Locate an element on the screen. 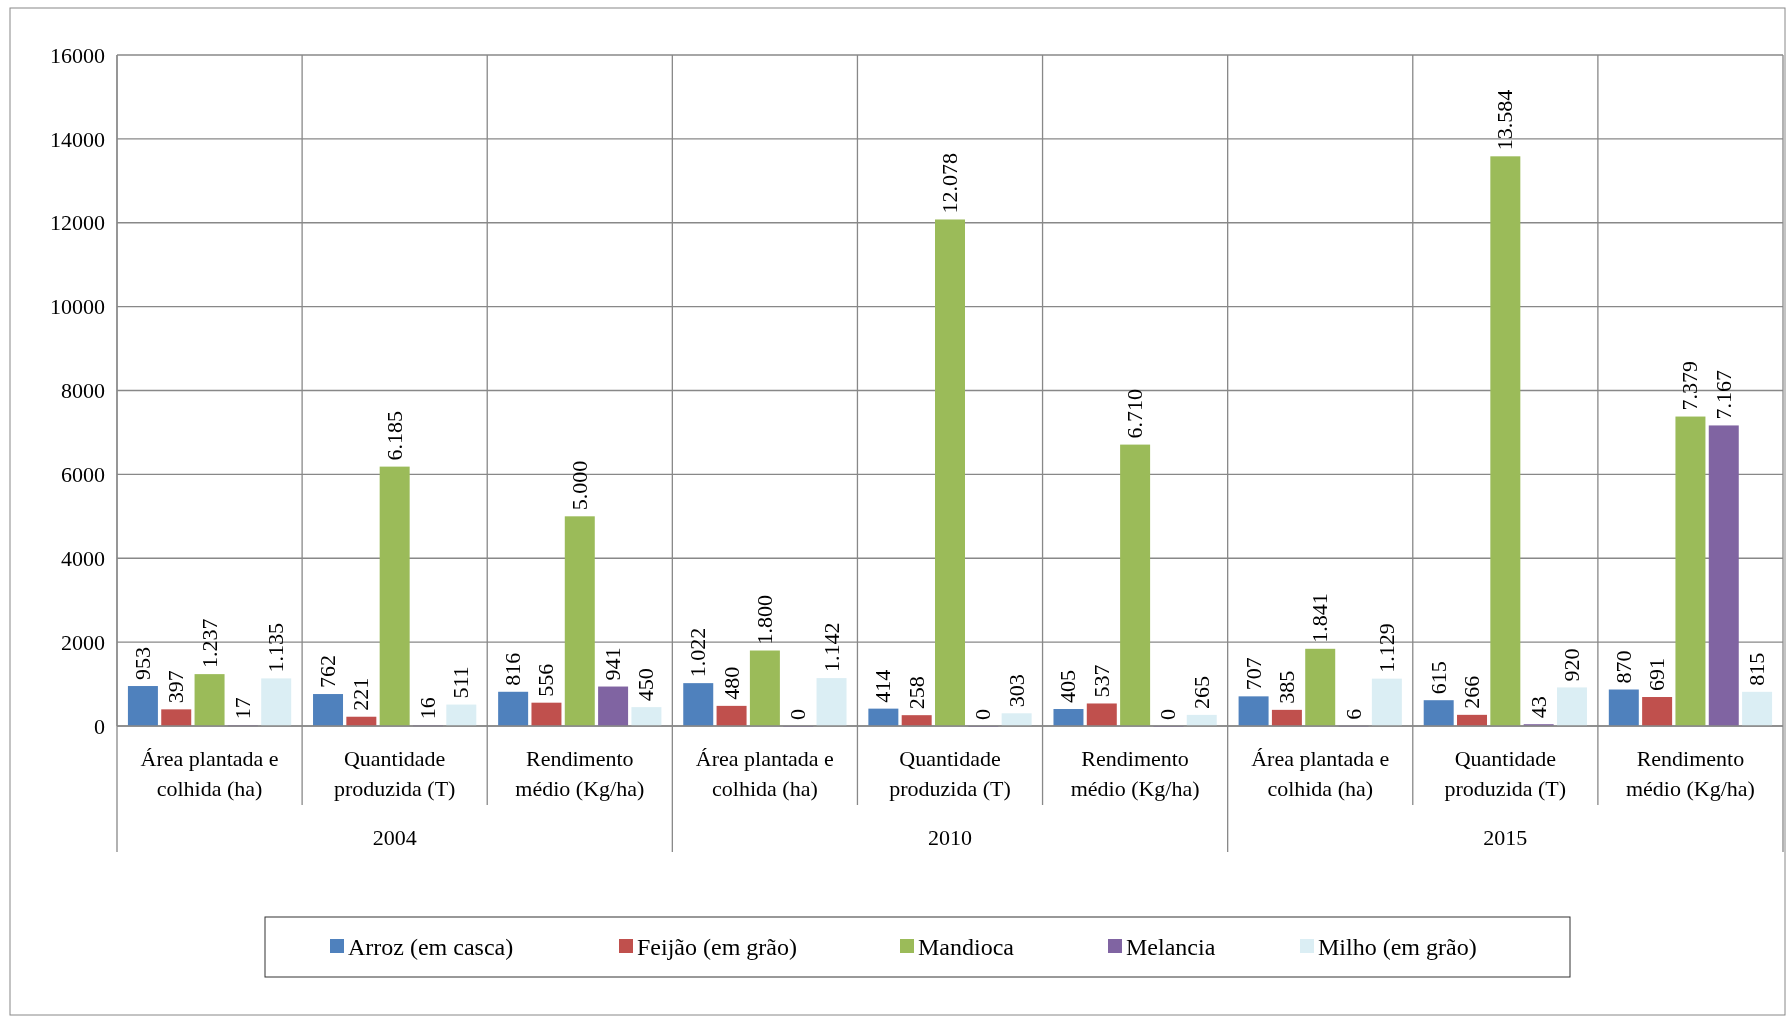 The height and width of the screenshot is (1019, 1789). data-label: 762 is located at coordinates (328, 672).